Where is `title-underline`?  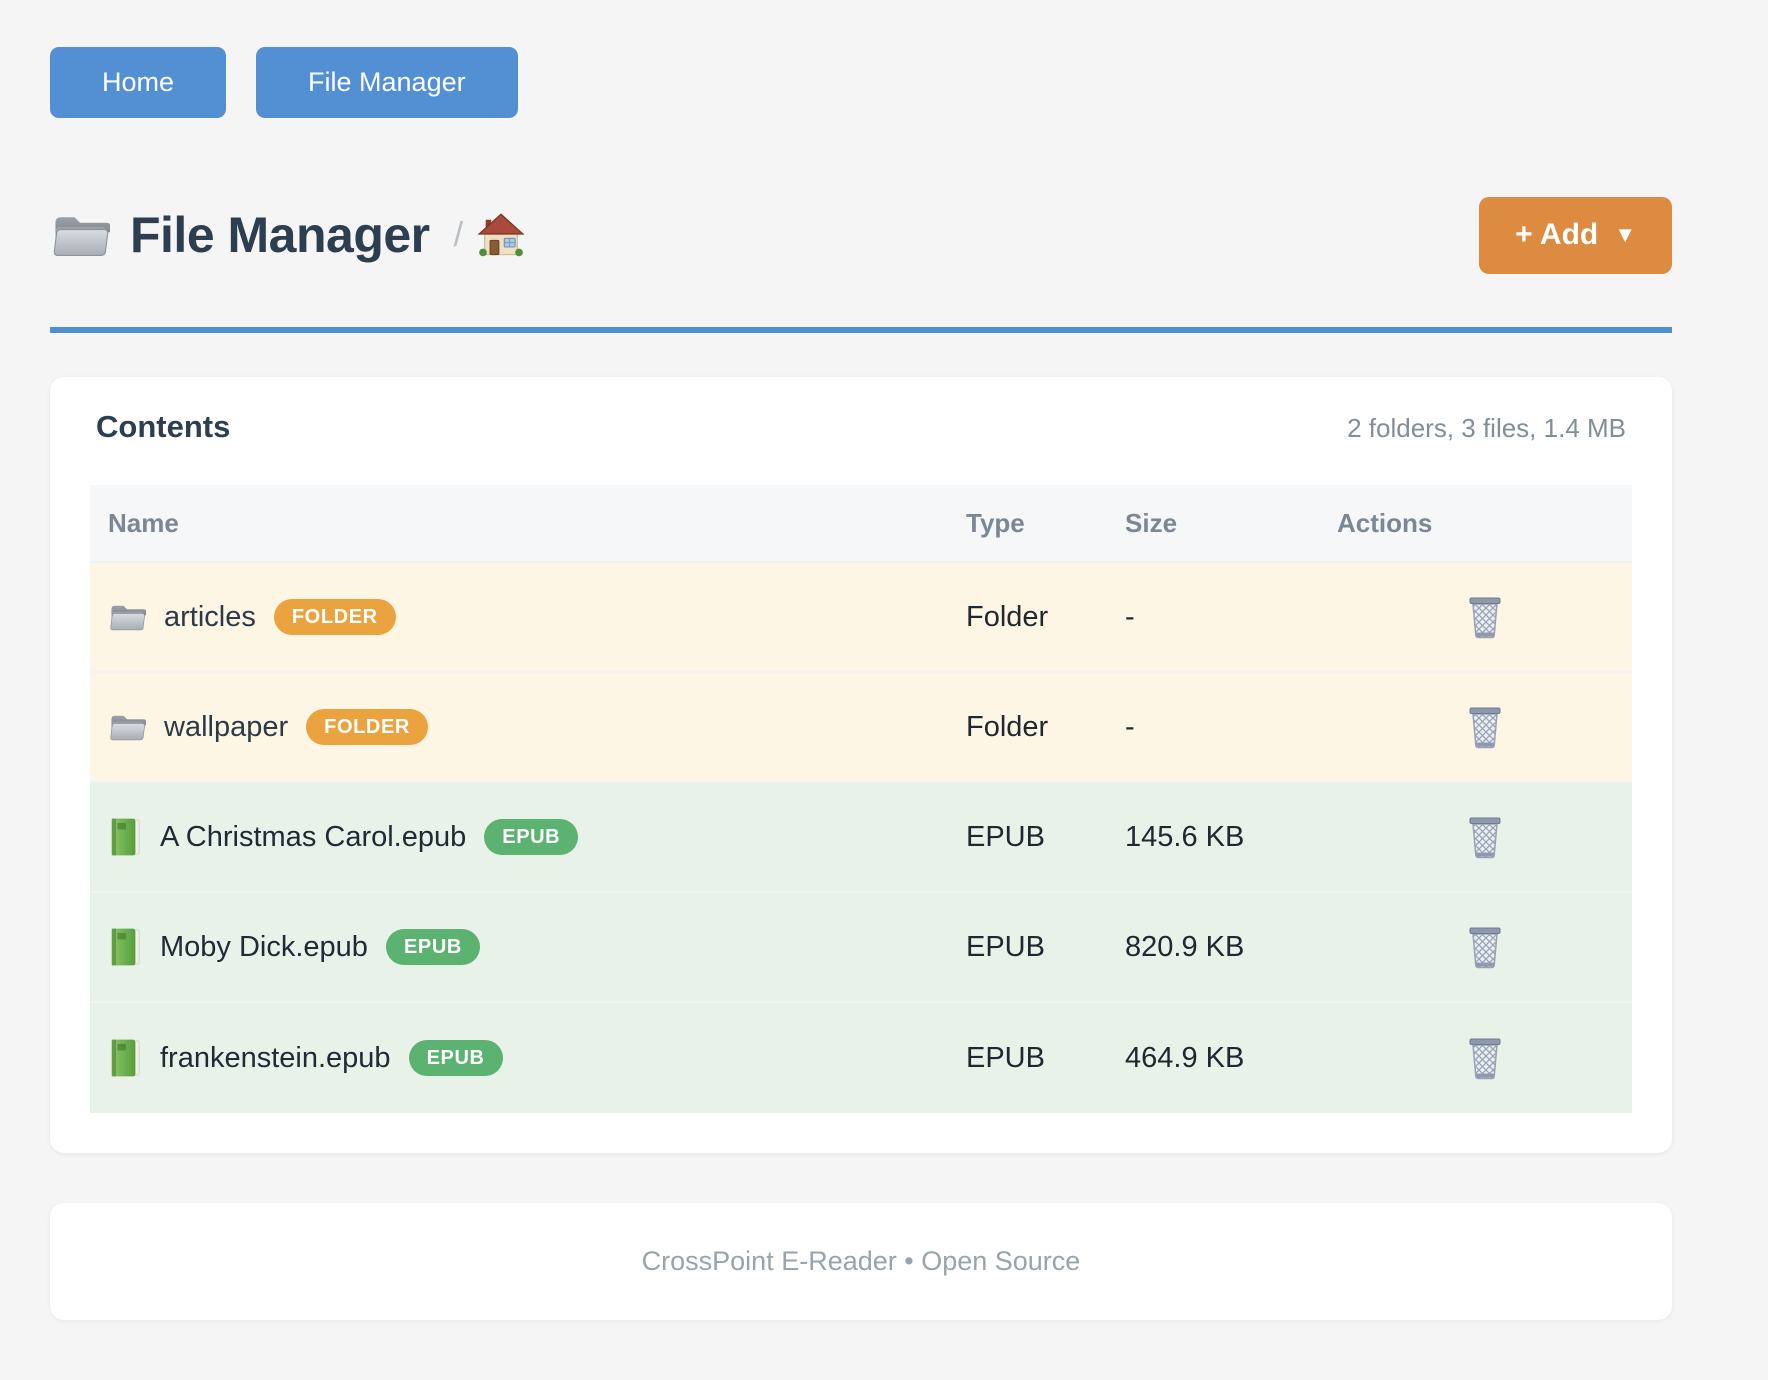 title-underline is located at coordinates (861, 330).